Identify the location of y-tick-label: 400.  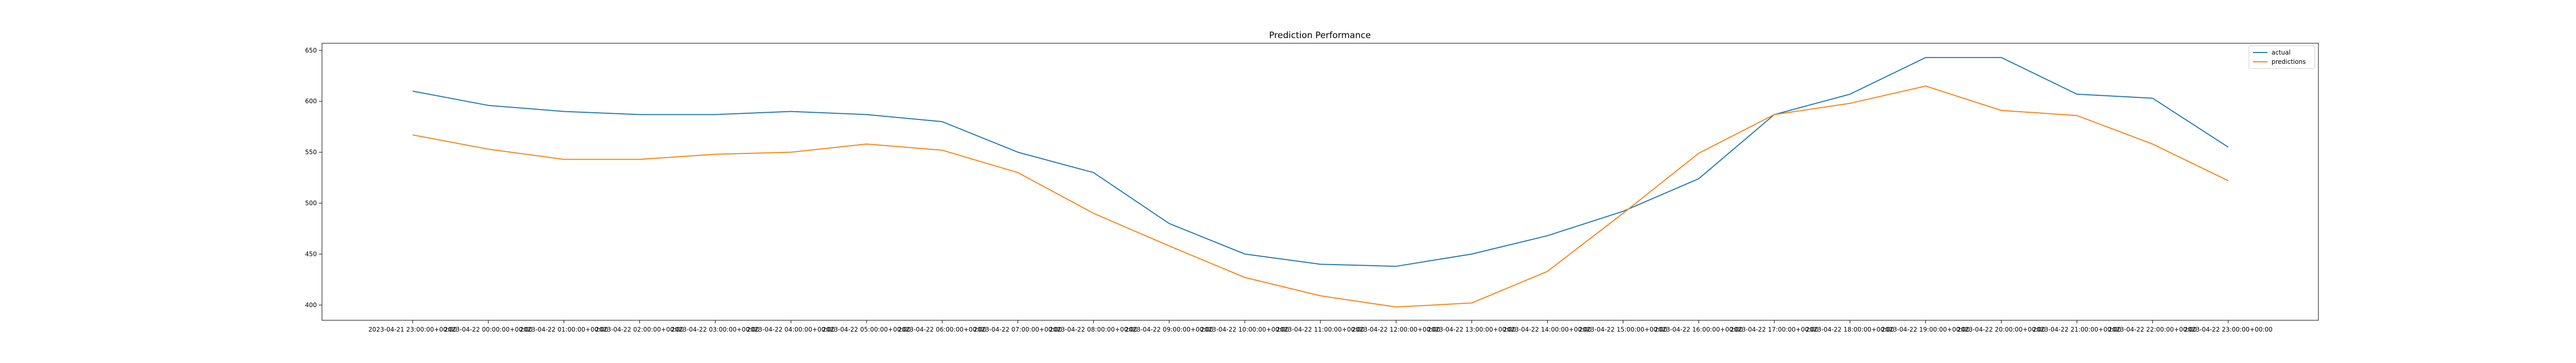
(311, 304).